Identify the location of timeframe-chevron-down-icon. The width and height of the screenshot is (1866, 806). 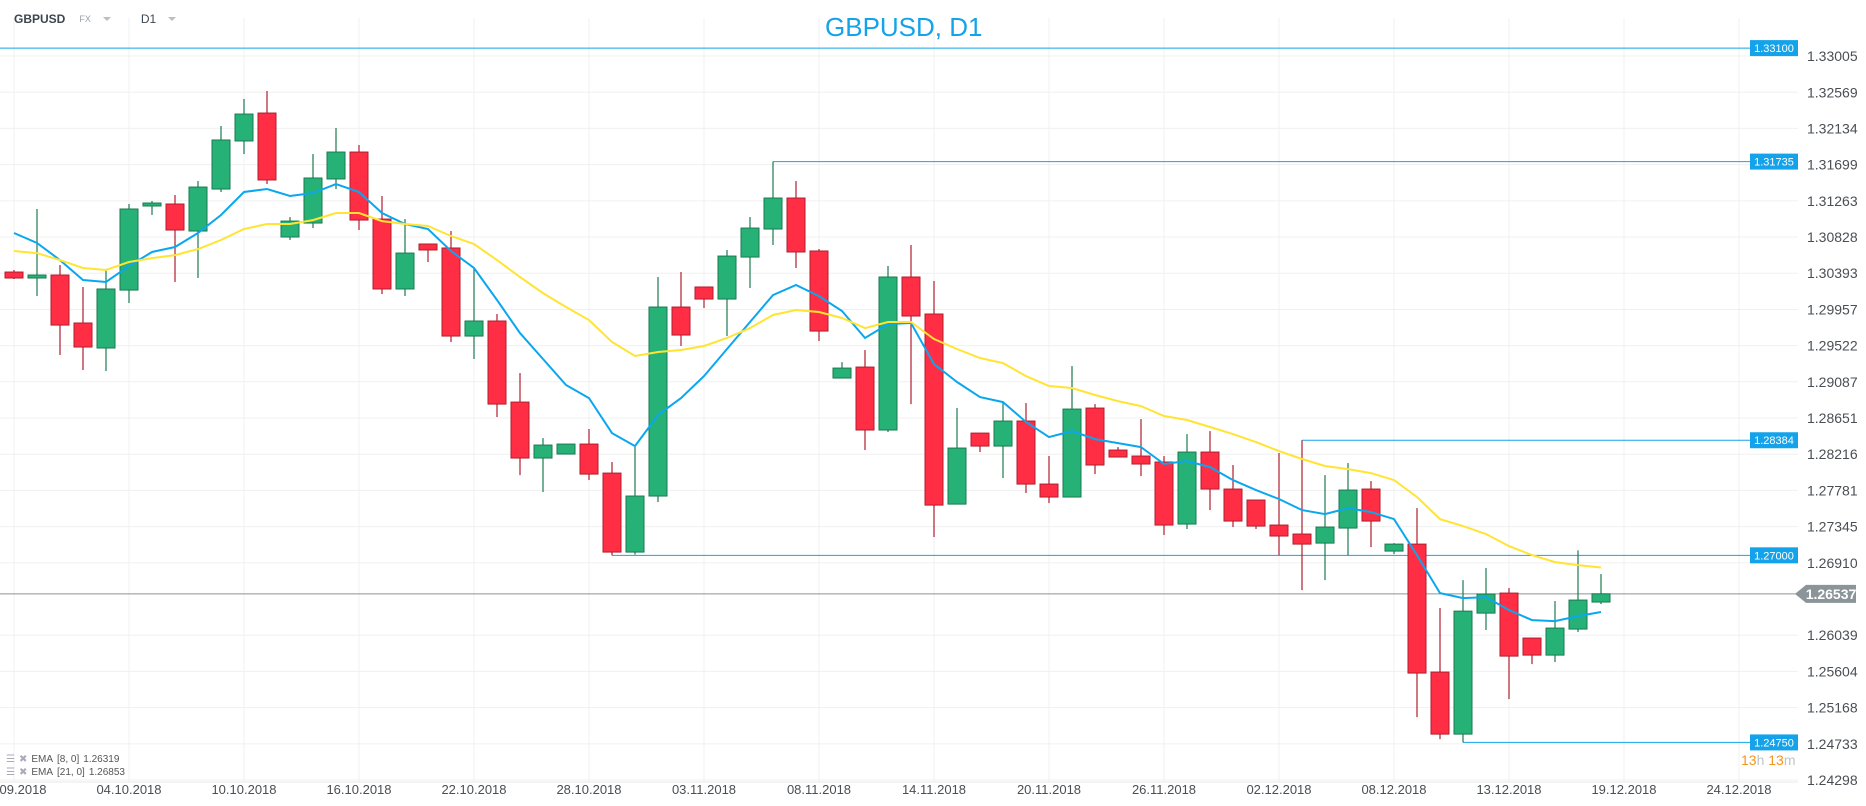
(172, 19).